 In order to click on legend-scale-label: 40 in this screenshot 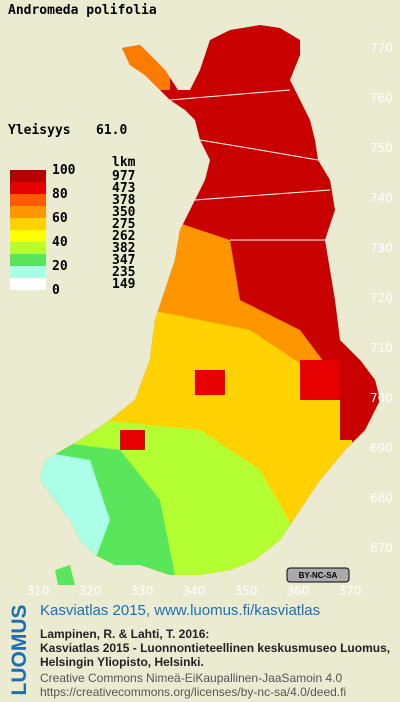, I will do `click(60, 242)`.